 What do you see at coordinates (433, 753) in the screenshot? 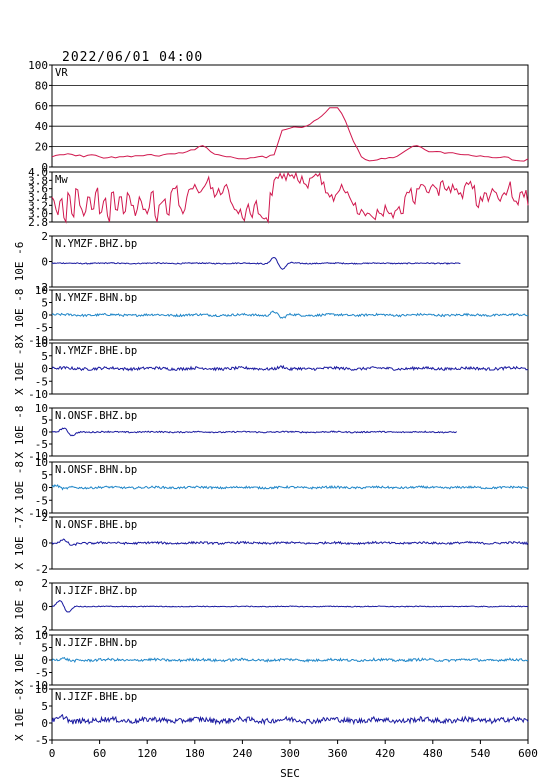
I see `x-tick-label: 480` at bounding box center [433, 753].